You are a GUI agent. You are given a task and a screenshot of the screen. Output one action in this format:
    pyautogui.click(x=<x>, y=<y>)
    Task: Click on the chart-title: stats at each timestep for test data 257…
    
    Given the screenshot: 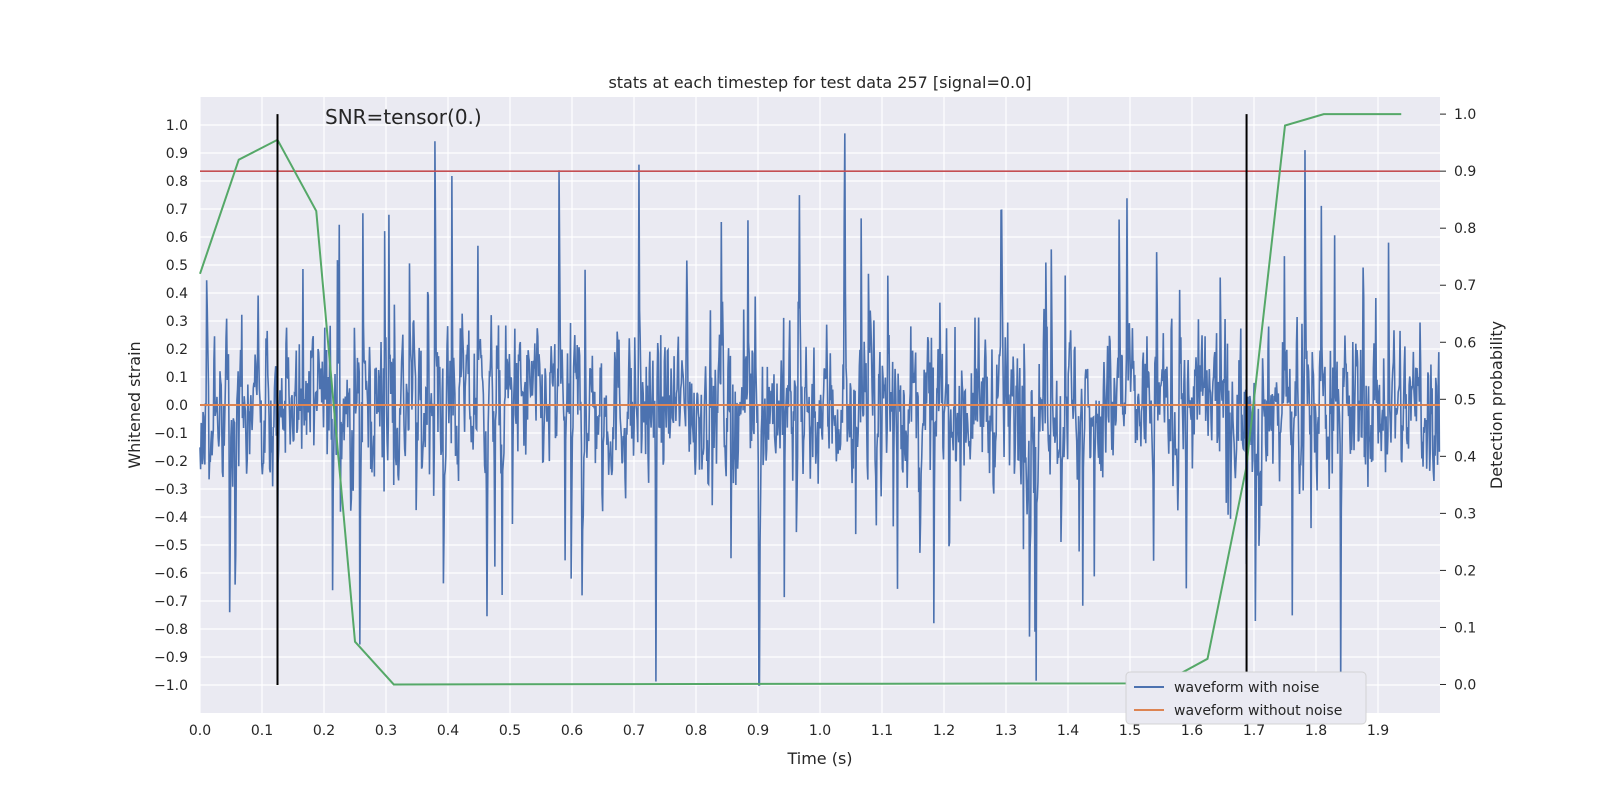 What is the action you would take?
    pyautogui.click(x=819, y=82)
    